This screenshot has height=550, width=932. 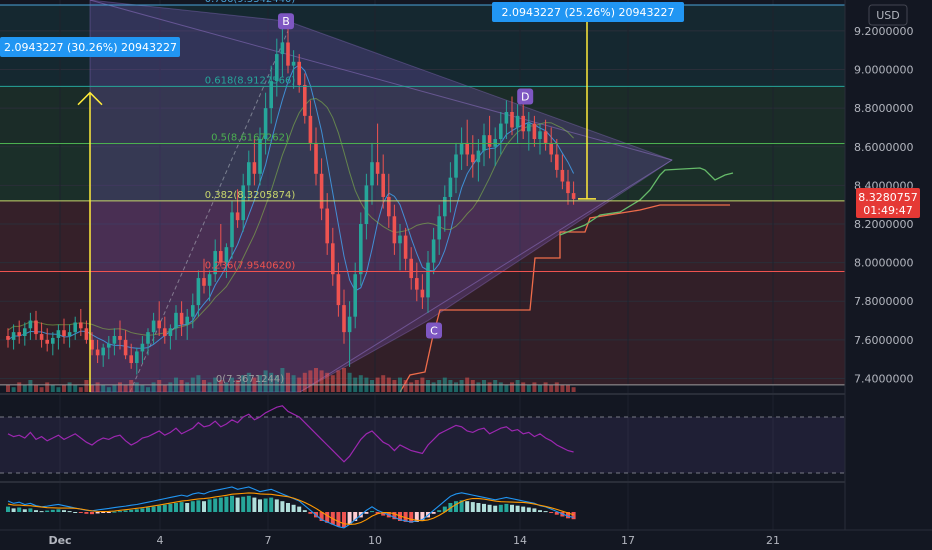 What do you see at coordinates (525, 96) in the screenshot?
I see `pattern-point-d: D` at bounding box center [525, 96].